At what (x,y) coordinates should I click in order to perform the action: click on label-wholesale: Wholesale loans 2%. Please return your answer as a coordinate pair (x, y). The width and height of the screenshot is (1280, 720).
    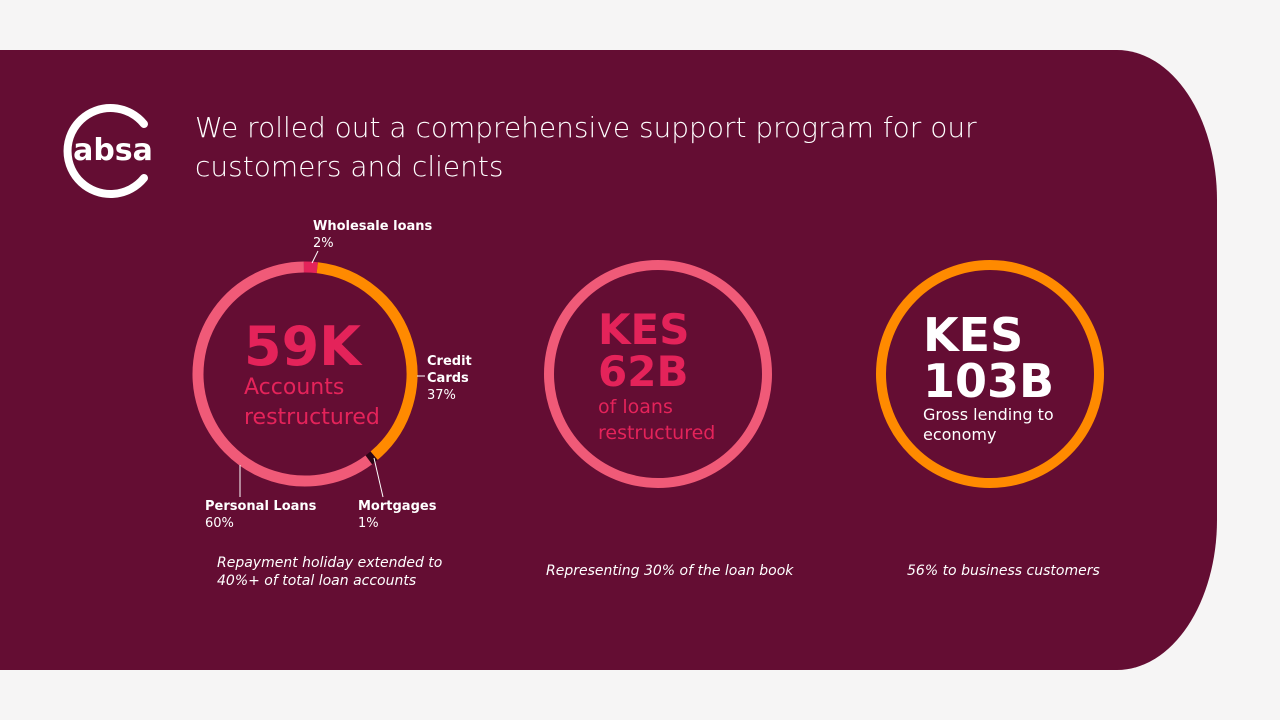
    Looking at the image, I should click on (373, 235).